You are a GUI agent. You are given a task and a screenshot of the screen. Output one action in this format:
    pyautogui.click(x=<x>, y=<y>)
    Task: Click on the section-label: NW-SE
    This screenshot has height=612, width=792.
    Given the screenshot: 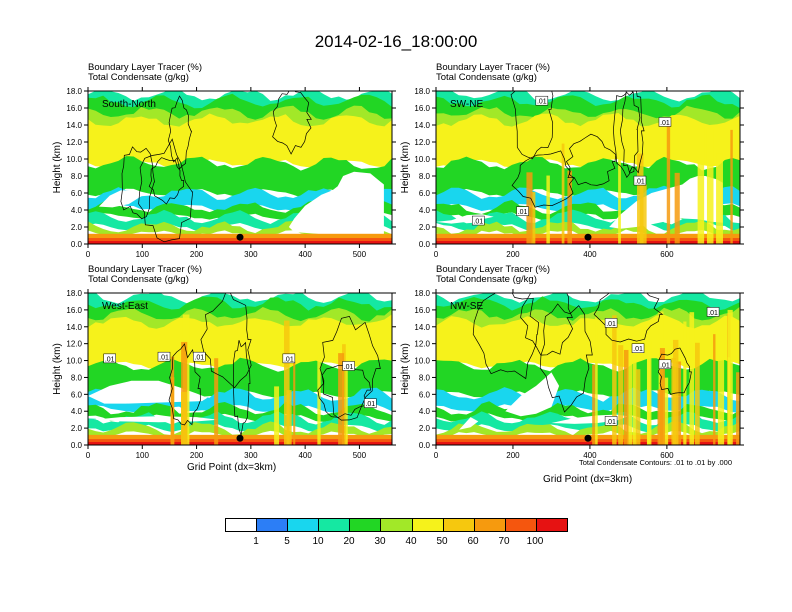 What is the action you would take?
    pyautogui.click(x=466, y=306)
    